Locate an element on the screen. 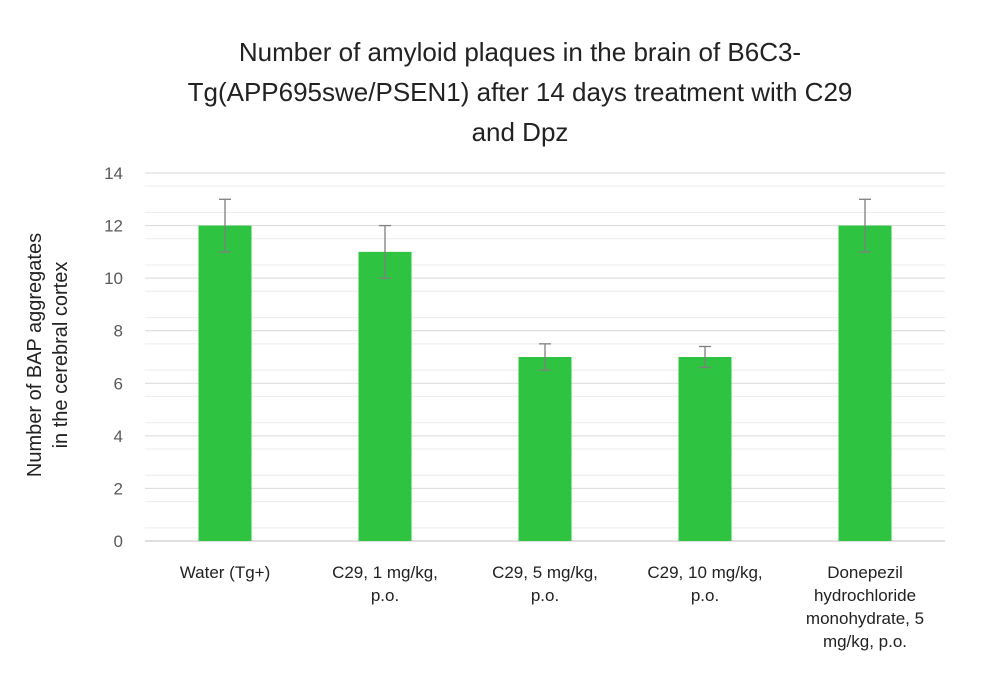  y-tick-label: 6 is located at coordinates (118, 383).